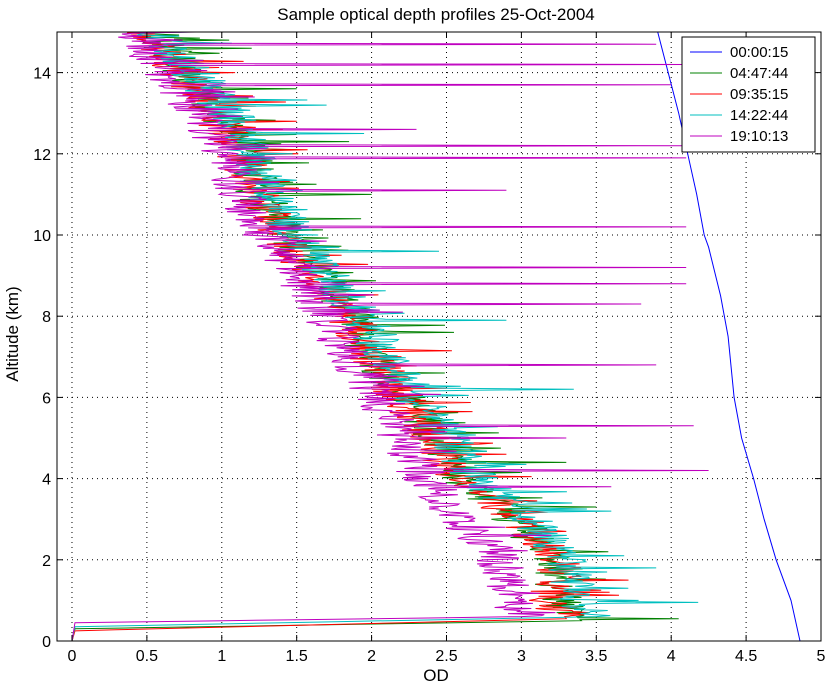 The image size is (834, 687). What do you see at coordinates (46, 642) in the screenshot?
I see `y-tick-label-0: 0` at bounding box center [46, 642].